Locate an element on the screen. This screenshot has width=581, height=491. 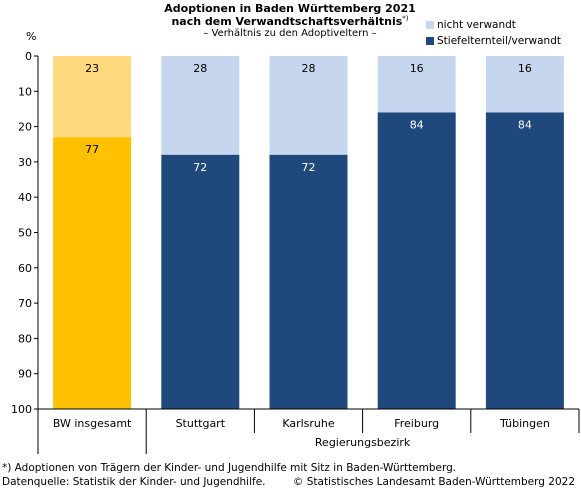
footnote-marker: *) is located at coordinates (405, 18).